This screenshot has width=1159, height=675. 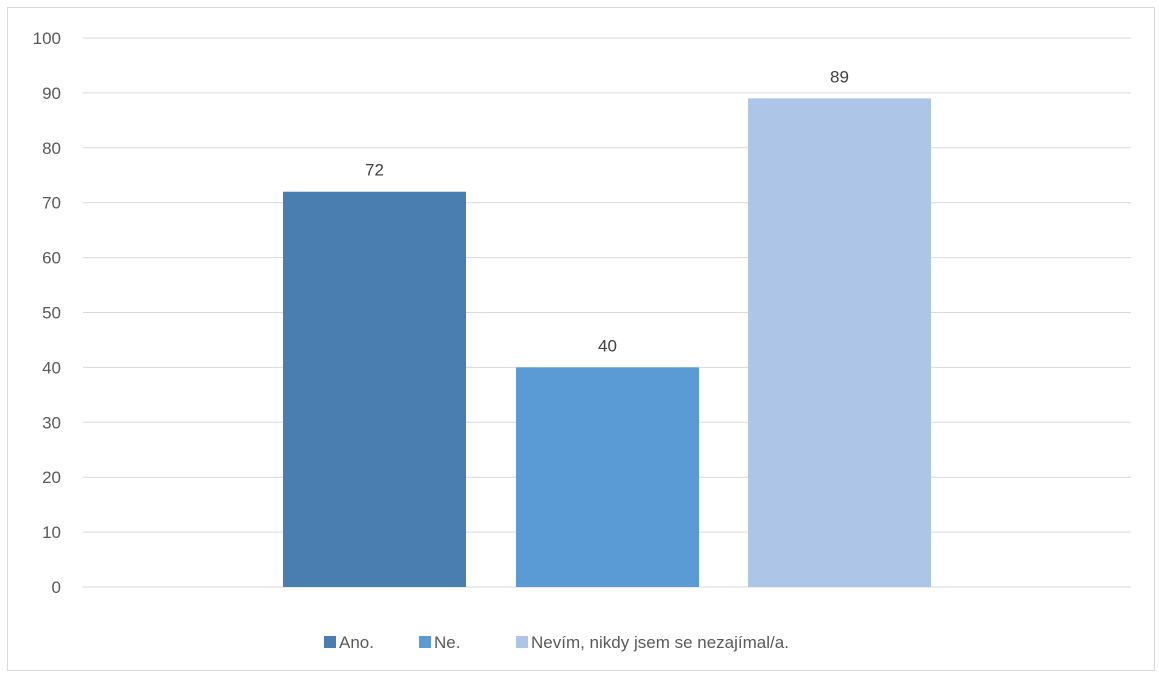 I want to click on legend-item-2: Ne., so click(x=439, y=642).